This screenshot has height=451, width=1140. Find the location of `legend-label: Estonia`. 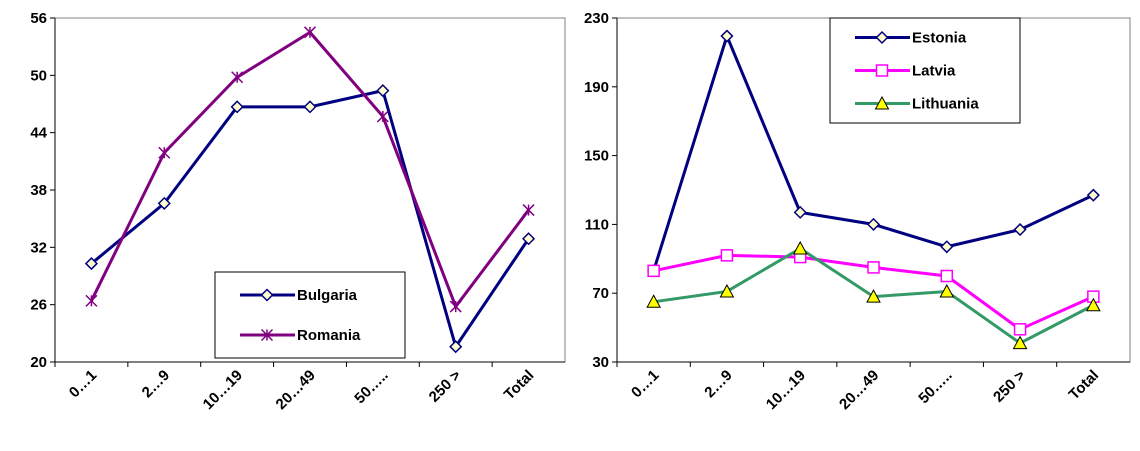

legend-label: Estonia is located at coordinates (939, 38).